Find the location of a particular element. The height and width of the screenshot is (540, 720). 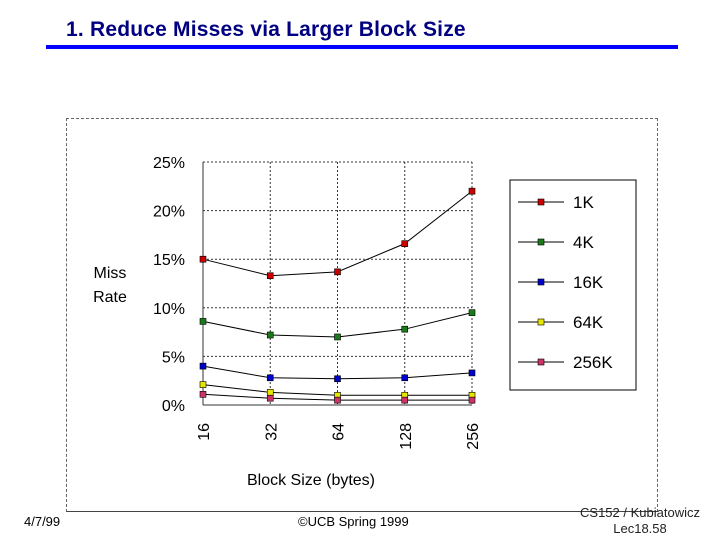

title-rule is located at coordinates (362, 47).